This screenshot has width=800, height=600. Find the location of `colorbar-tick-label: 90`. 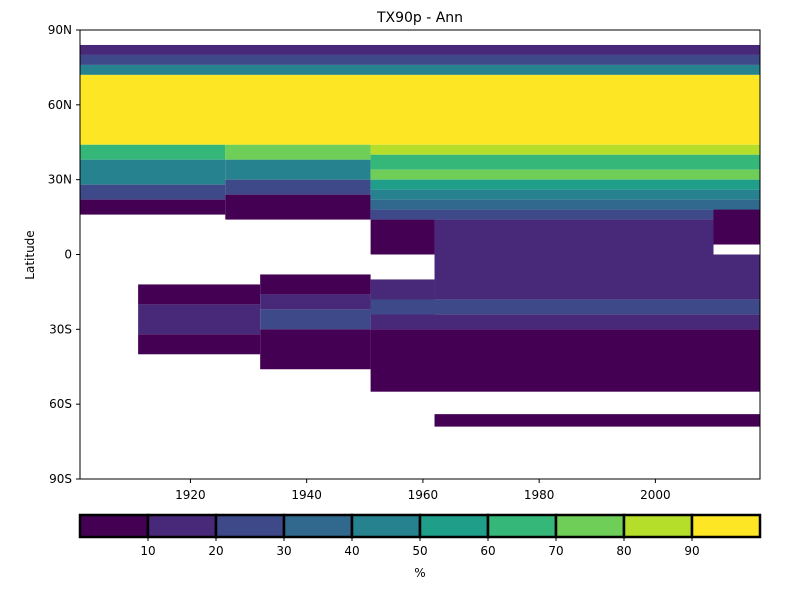

colorbar-tick-label: 90 is located at coordinates (691, 551).